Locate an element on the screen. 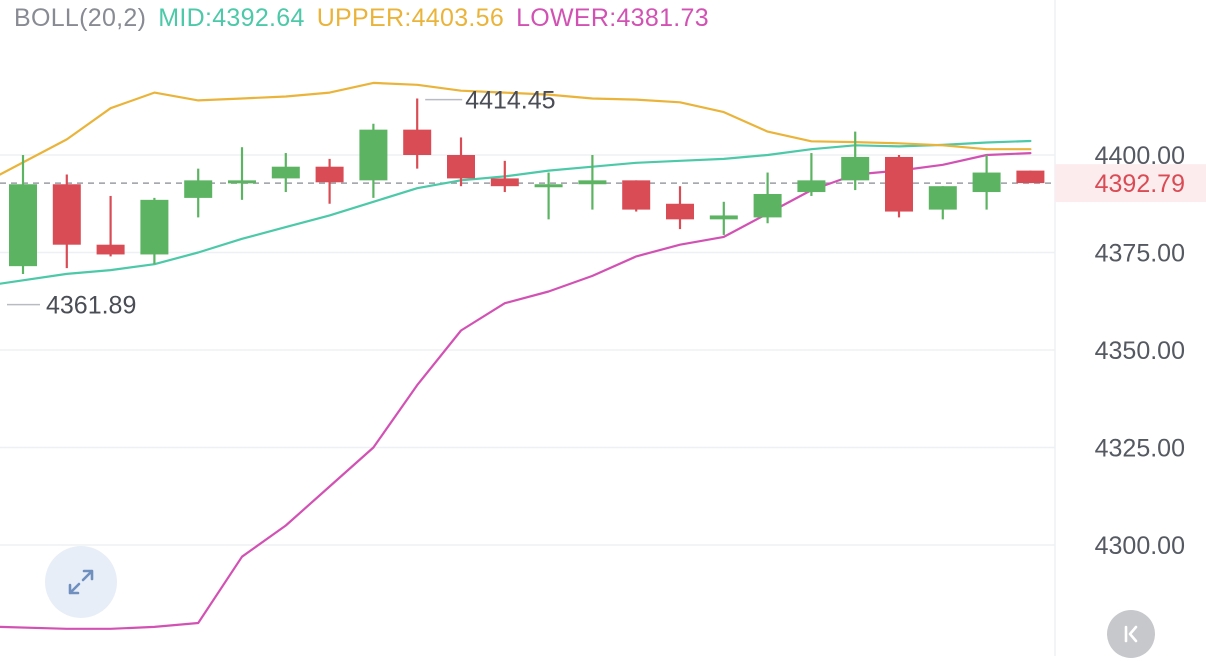 This screenshot has height=661, width=1206. max-value-label: 4414.45 is located at coordinates (510, 101).